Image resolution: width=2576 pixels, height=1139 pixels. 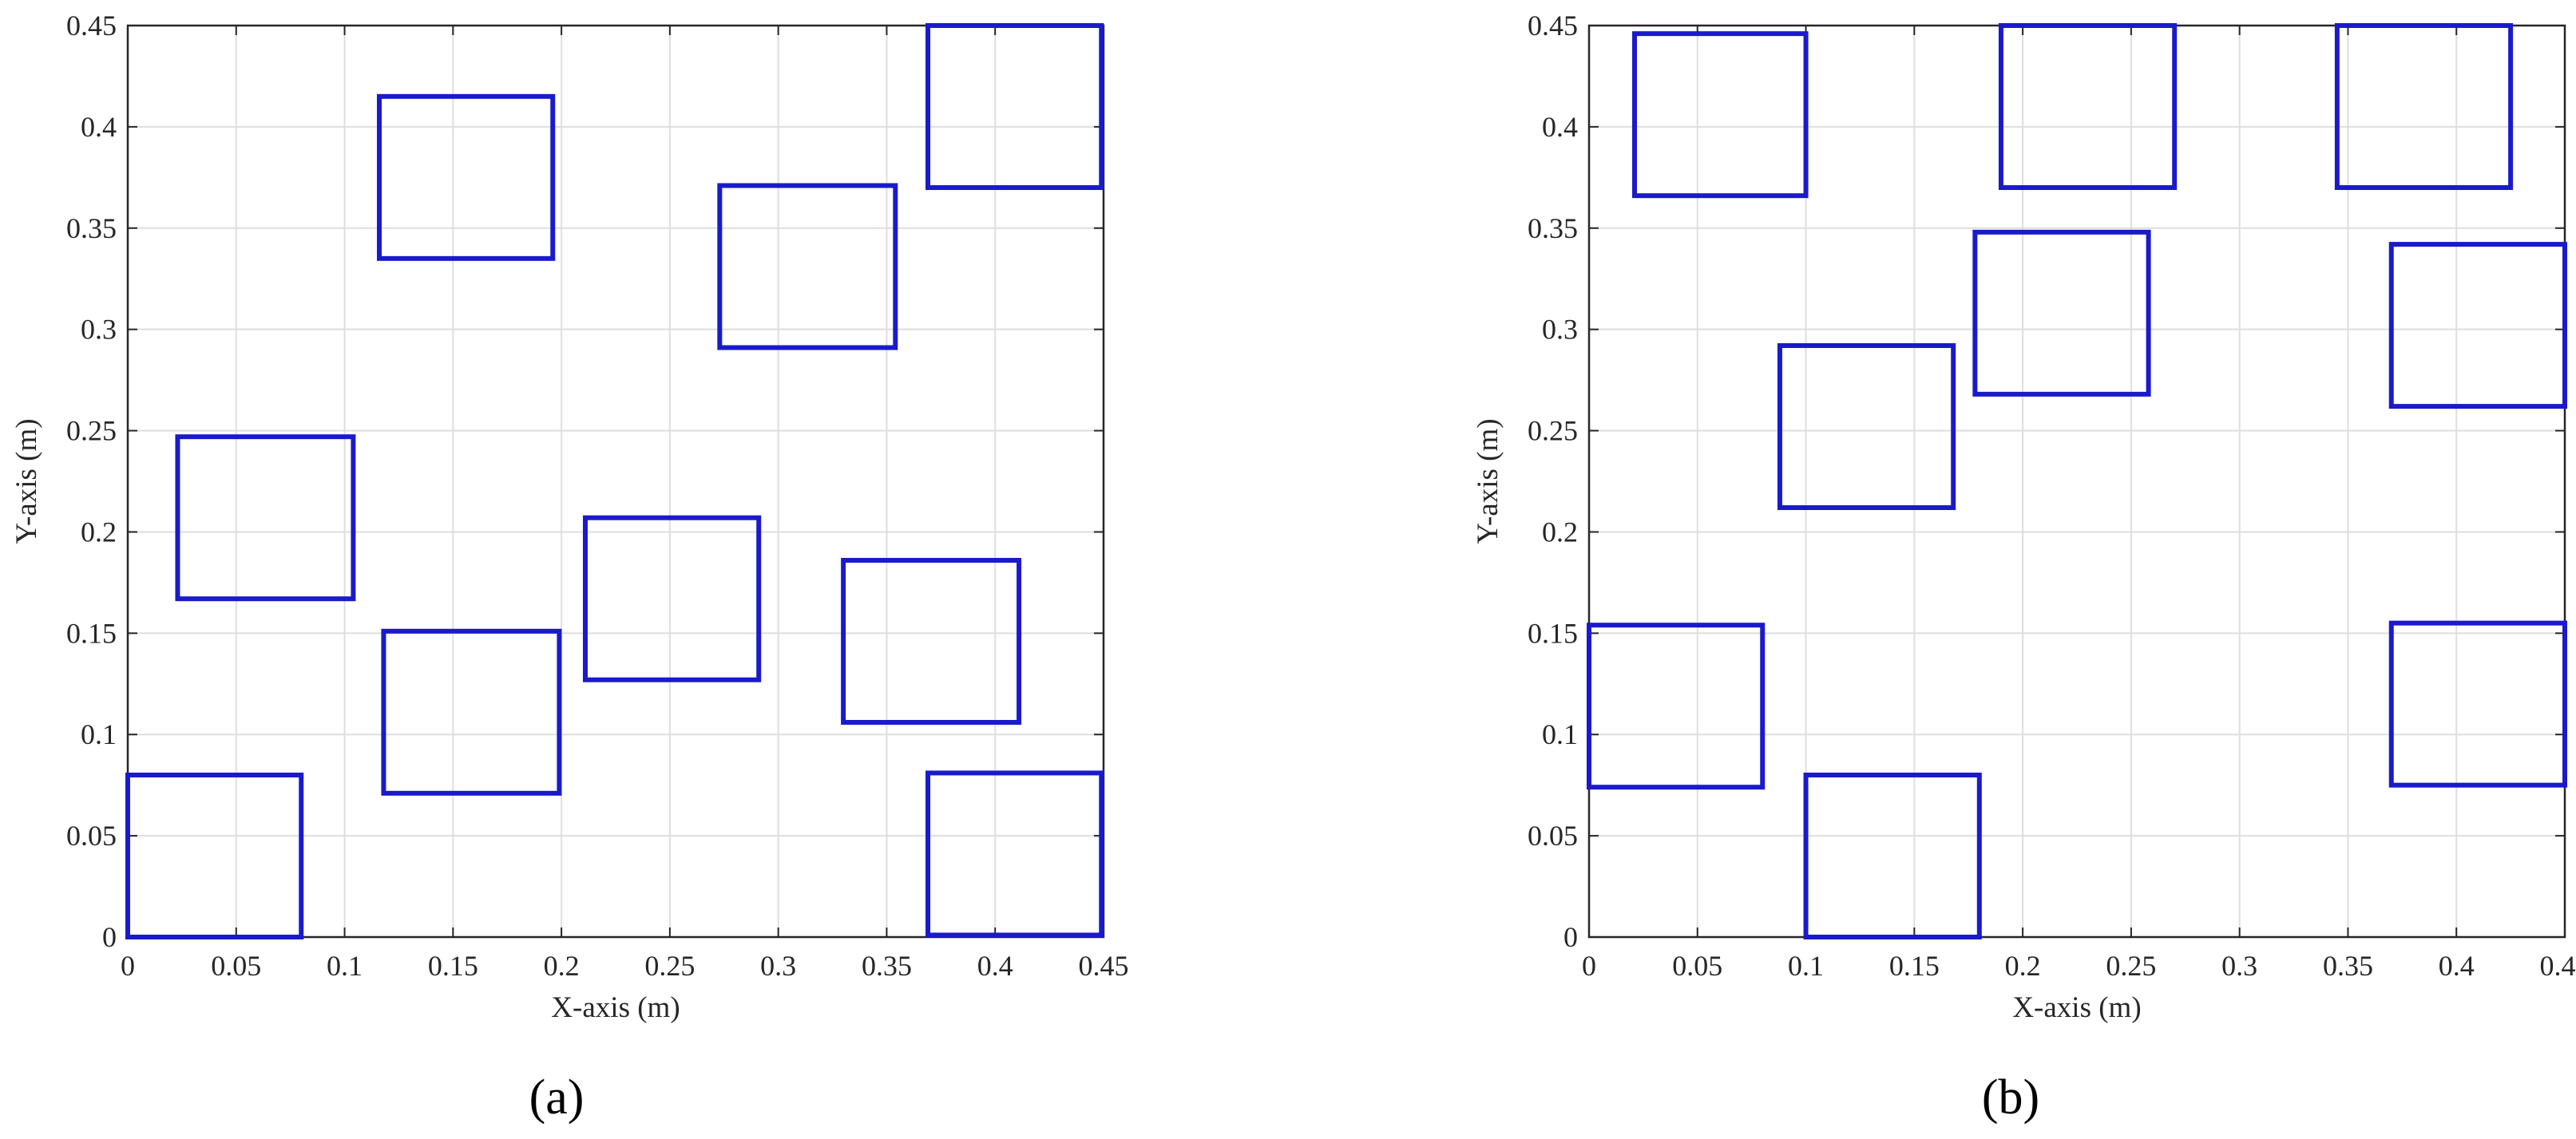 What do you see at coordinates (2011, 1097) in the screenshot?
I see `panel-caption: (b)` at bounding box center [2011, 1097].